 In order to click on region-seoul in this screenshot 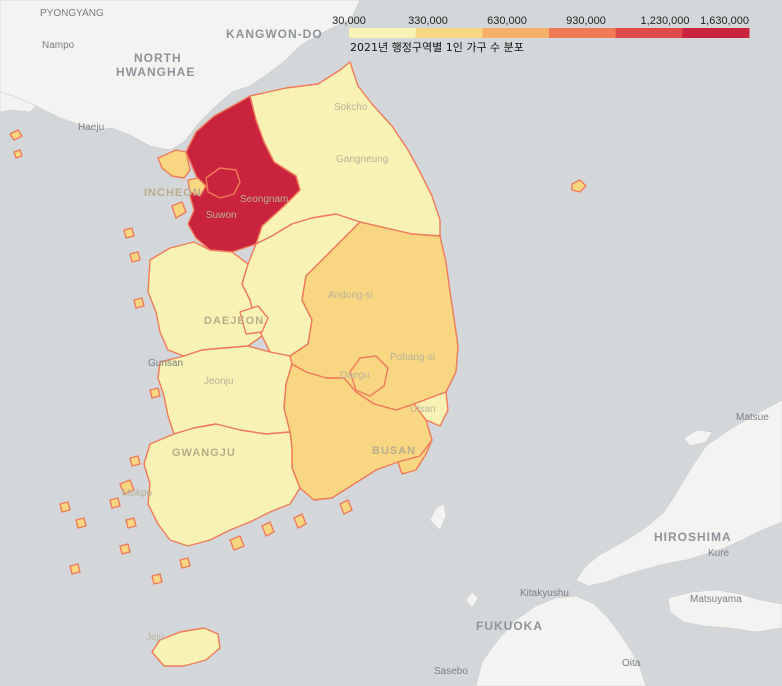, I will do `click(223, 183)`.